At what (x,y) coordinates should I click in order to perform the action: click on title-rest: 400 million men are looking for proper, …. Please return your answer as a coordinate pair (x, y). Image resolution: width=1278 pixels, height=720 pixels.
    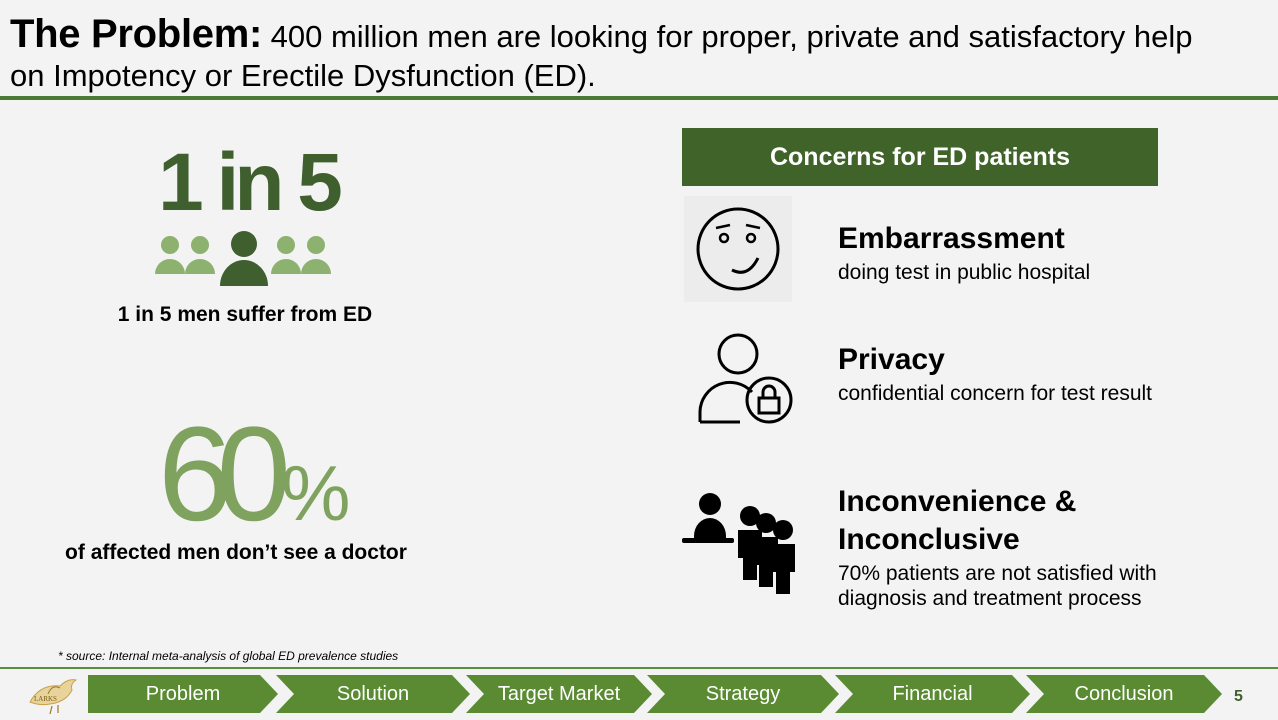
    Looking at the image, I should click on (727, 36).